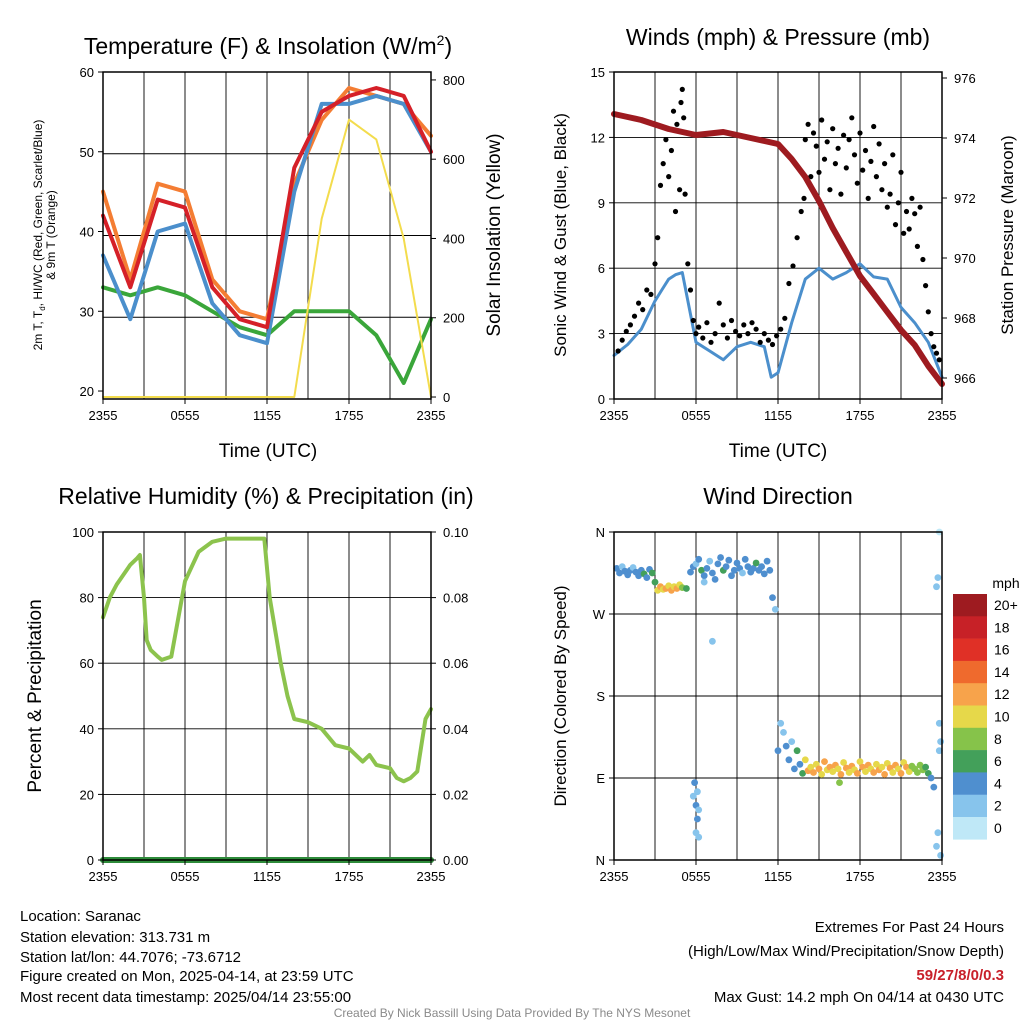  What do you see at coordinates (494, 234) in the screenshot?
I see `solar-y-label: Solar Insolation (Yellow)` at bounding box center [494, 234].